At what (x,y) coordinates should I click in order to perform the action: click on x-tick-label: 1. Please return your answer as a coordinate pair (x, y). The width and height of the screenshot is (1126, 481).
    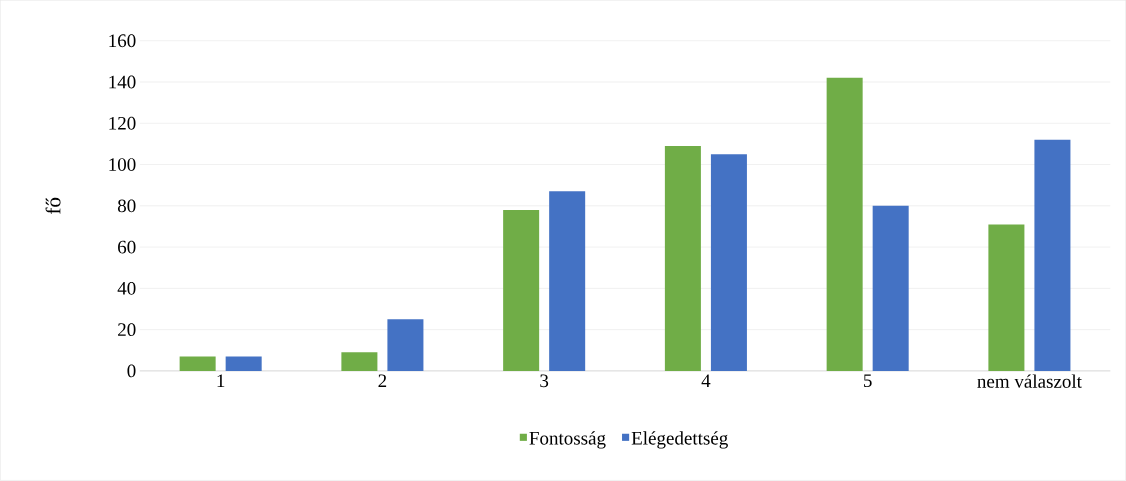
    Looking at the image, I should click on (221, 381).